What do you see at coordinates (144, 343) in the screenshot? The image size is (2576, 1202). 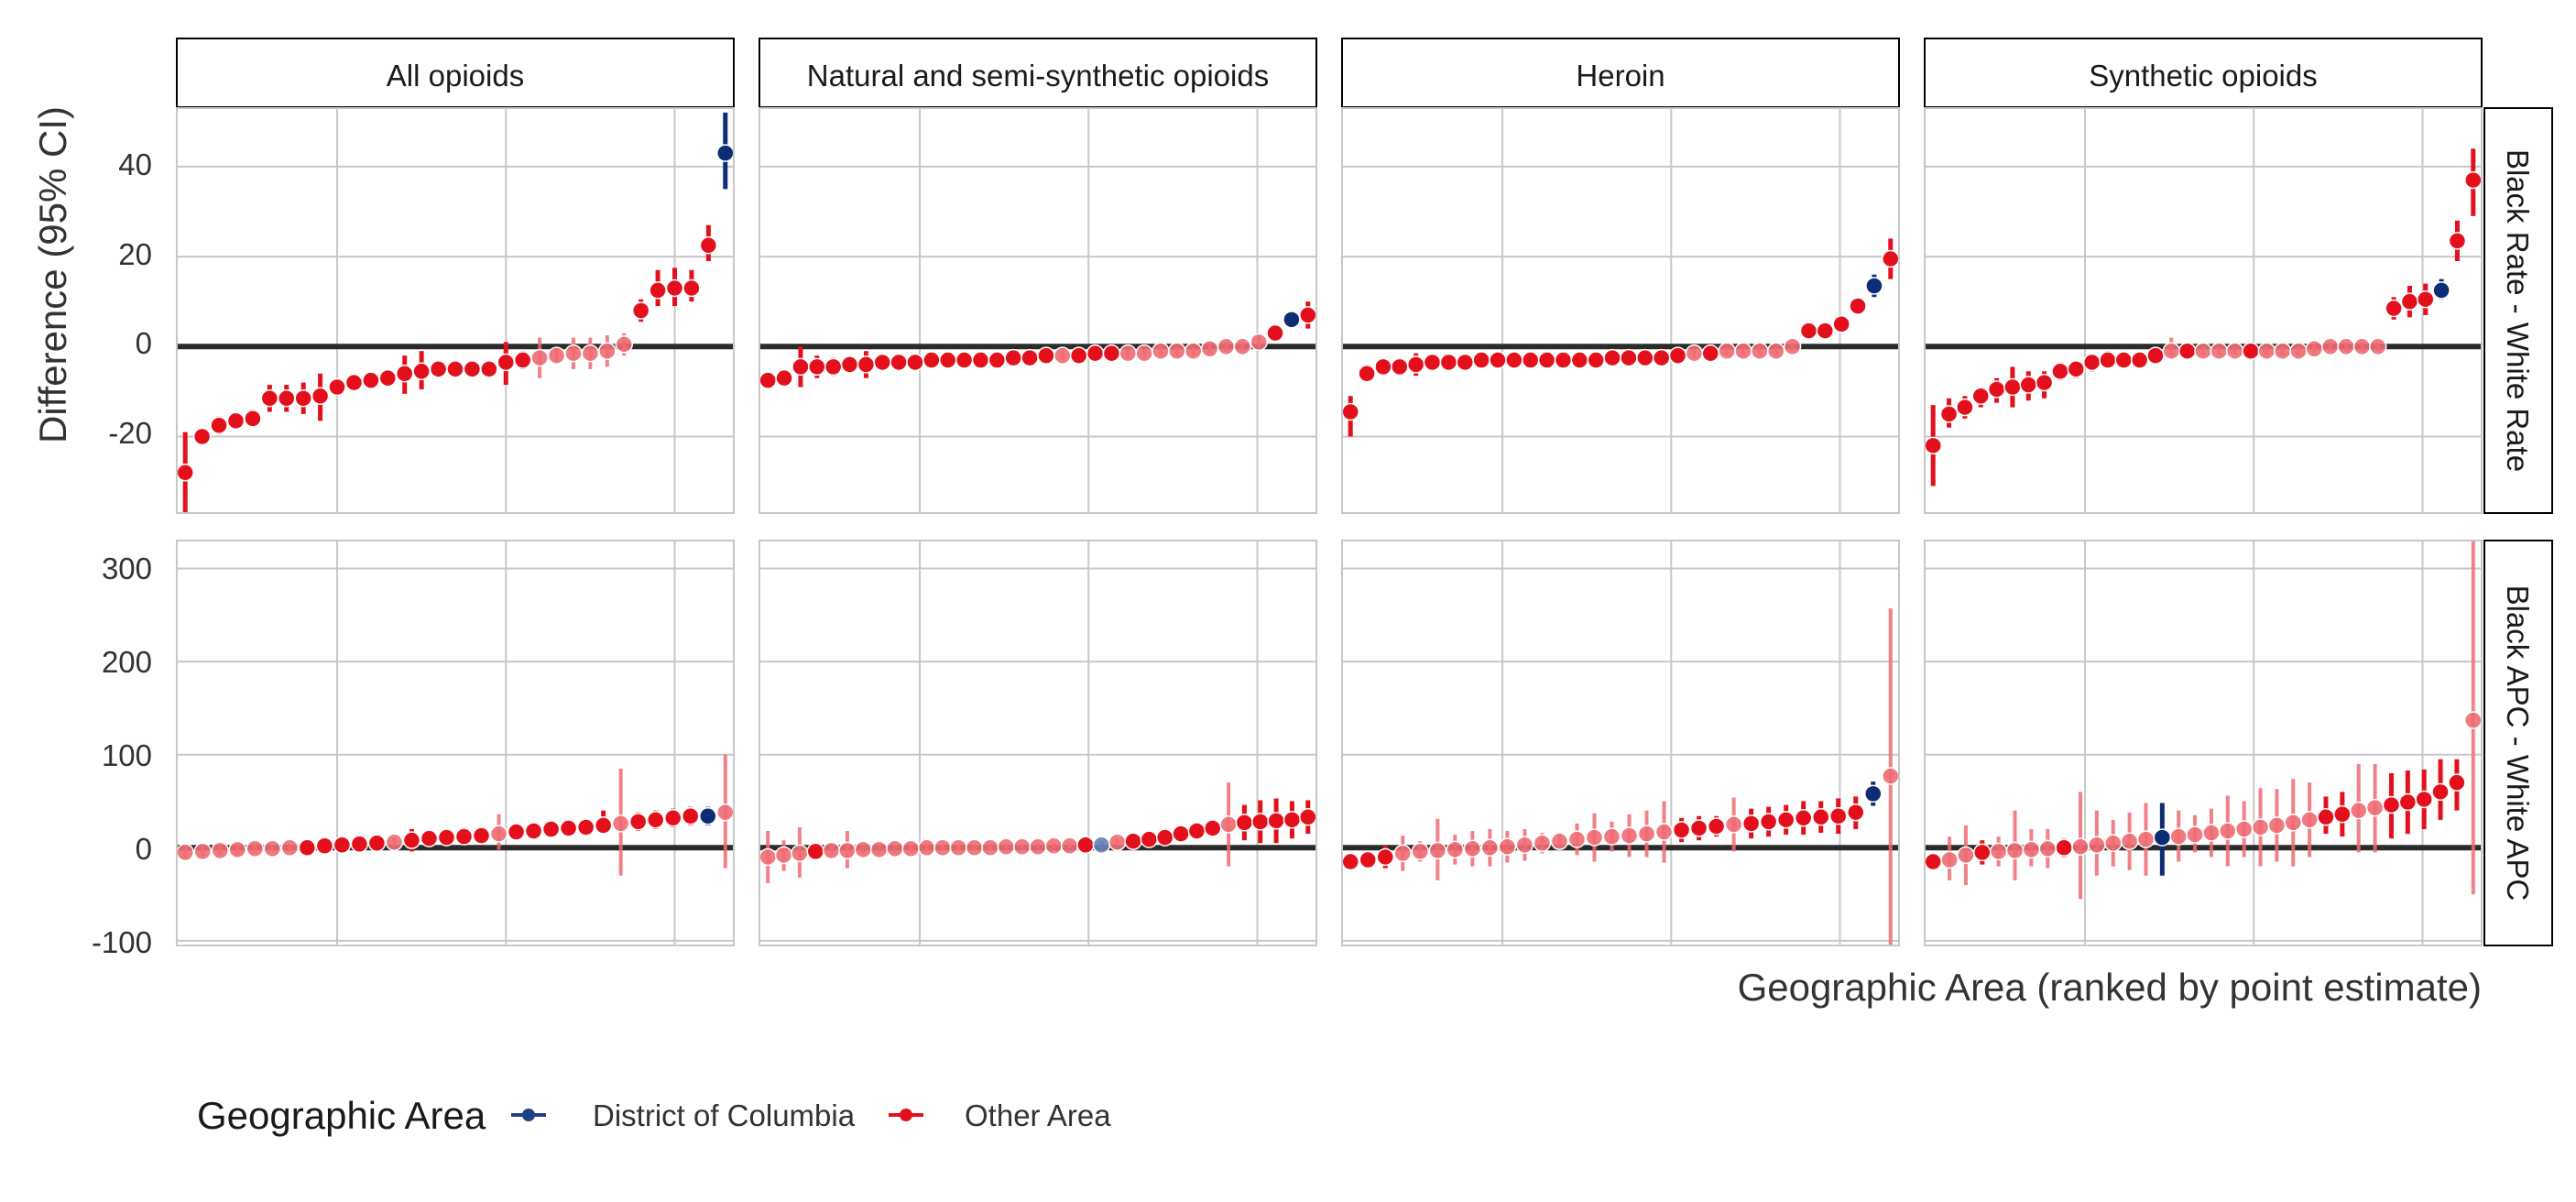 I see `y-tick-label: 0` at bounding box center [144, 343].